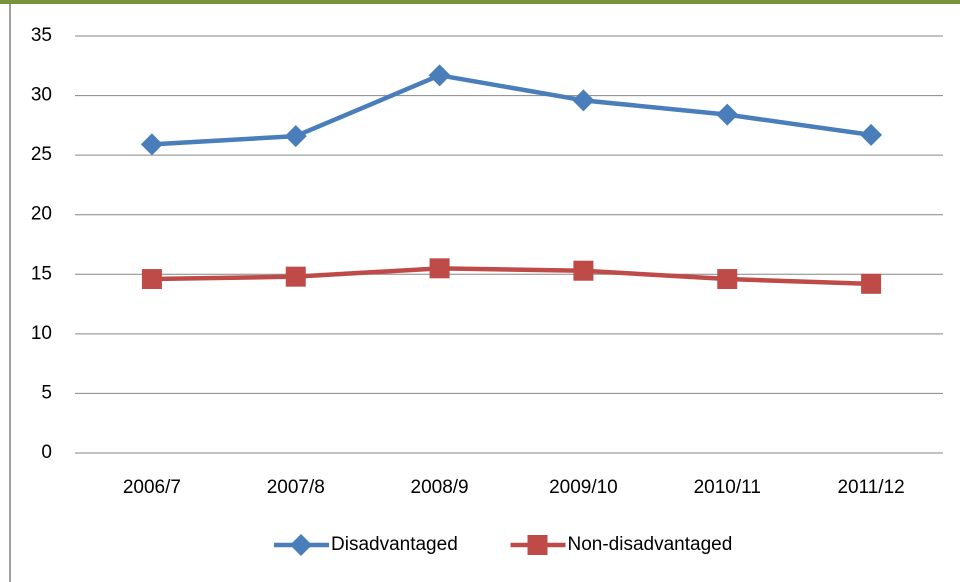 This screenshot has height=582, width=960. I want to click on y-tick-label: 10, so click(41, 333).